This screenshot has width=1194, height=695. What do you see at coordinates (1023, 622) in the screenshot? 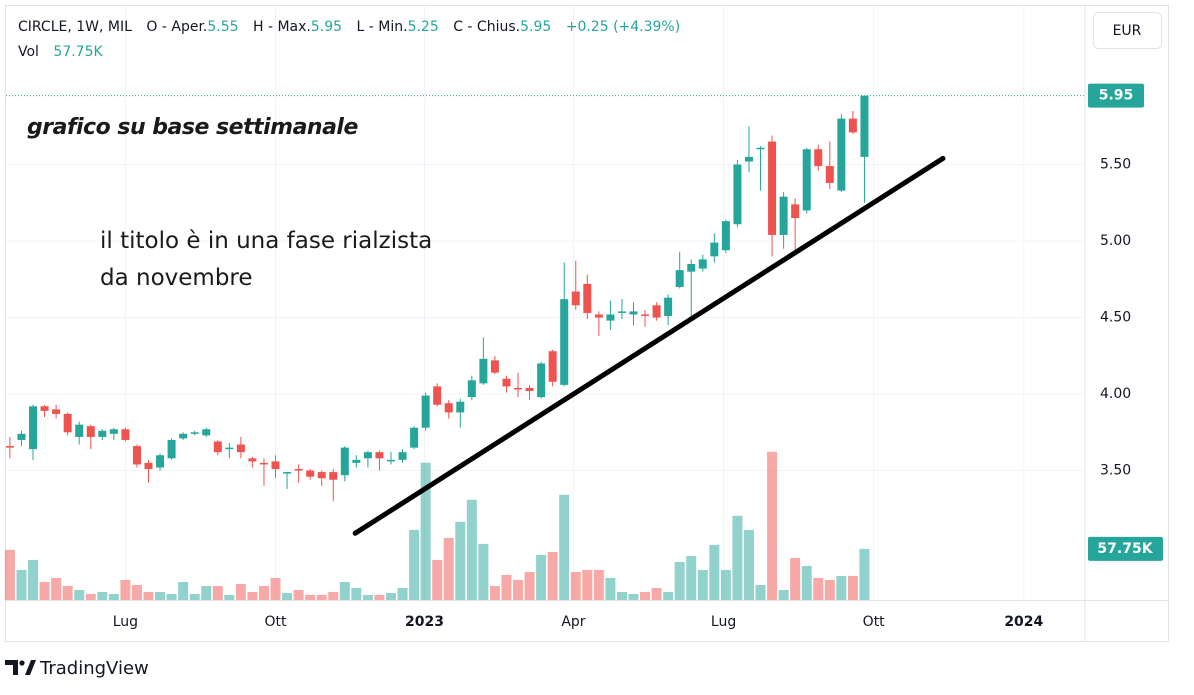
I see `x-tick-label: 2024` at bounding box center [1023, 622].